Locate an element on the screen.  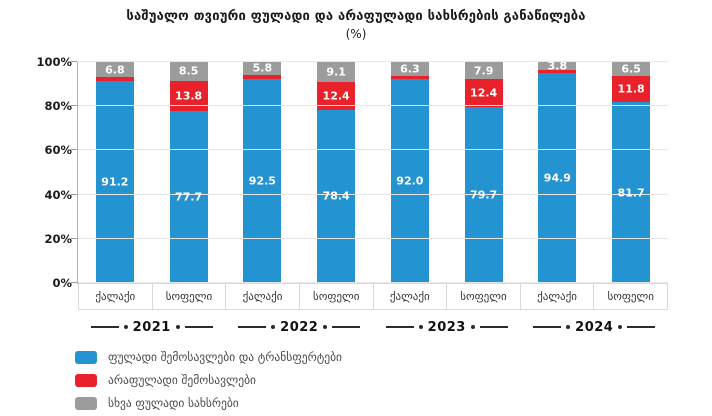
bar-column: 3.81.394.9 is located at coordinates (558, 171).